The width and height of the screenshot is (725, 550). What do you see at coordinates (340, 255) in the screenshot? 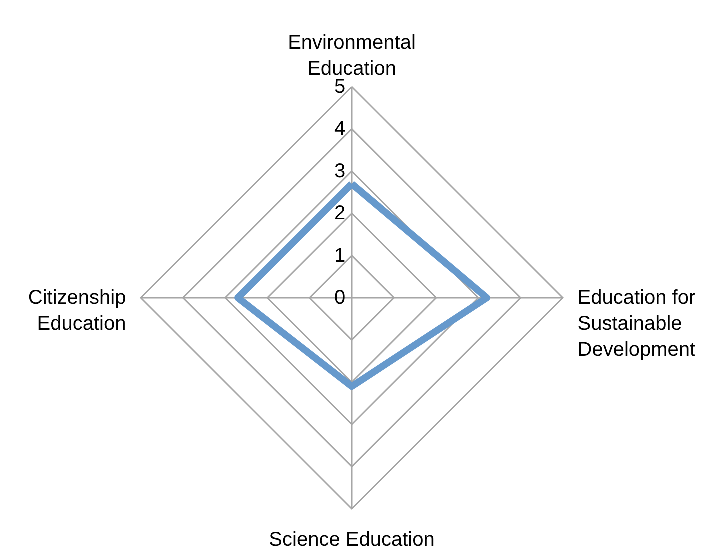
I see `y-tick-label: 1` at bounding box center [340, 255].